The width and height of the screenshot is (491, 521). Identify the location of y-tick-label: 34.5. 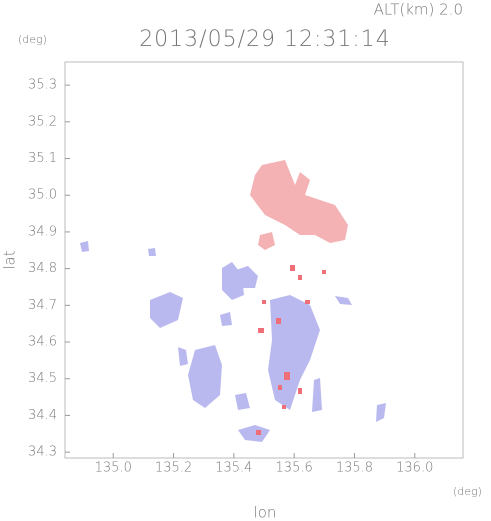
(42, 378).